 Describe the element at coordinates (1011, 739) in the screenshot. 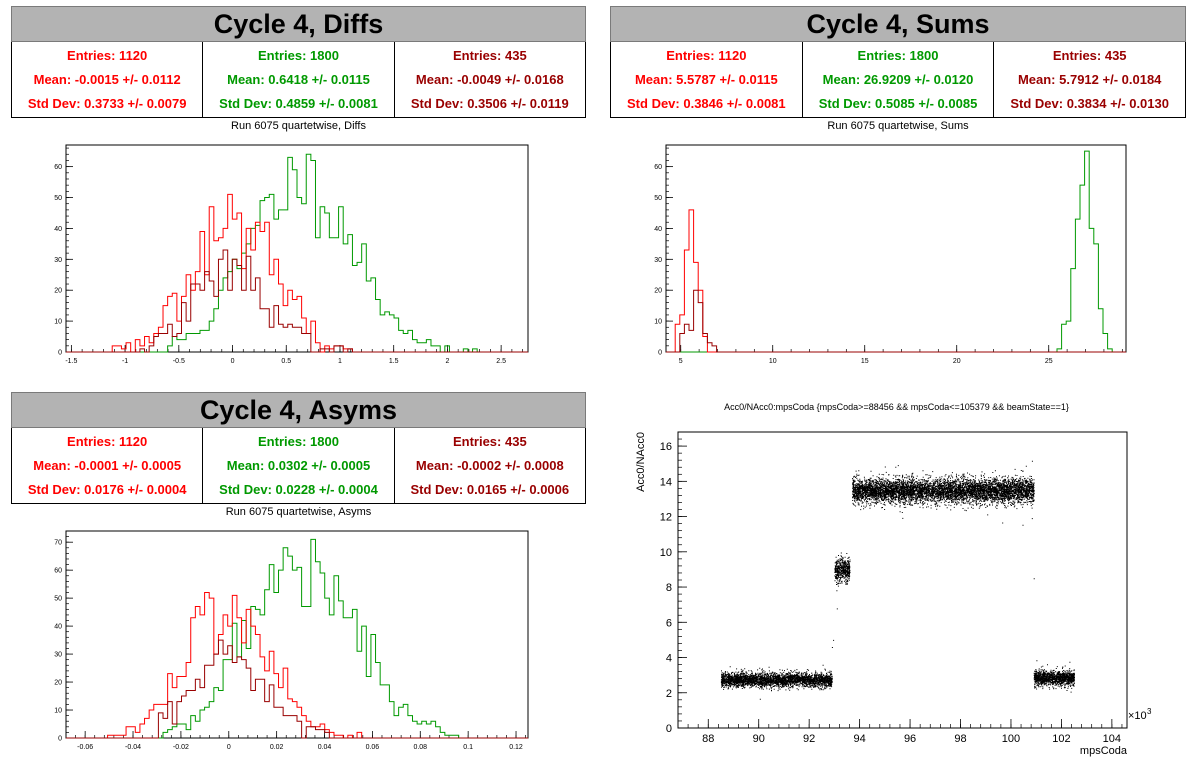

I see `x-tick-label: 100` at that location.